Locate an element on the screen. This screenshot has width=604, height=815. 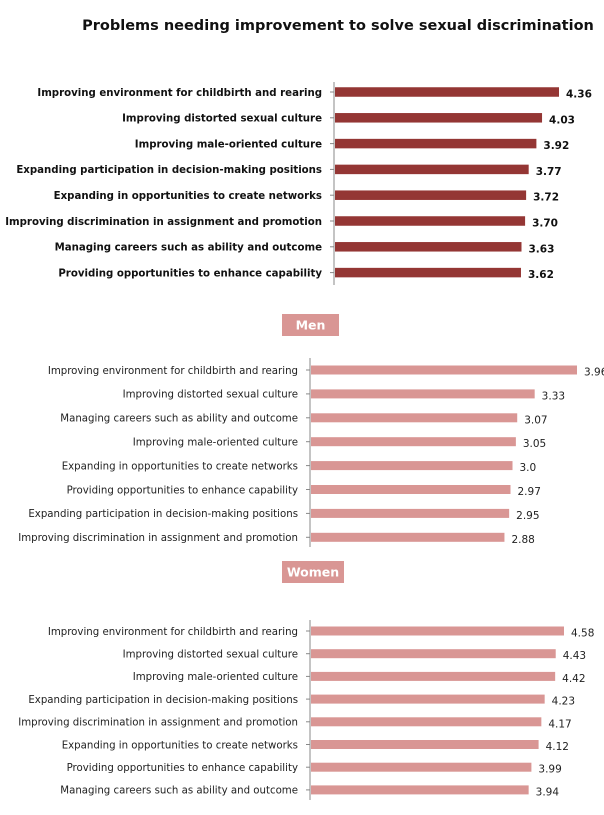
value-label: 4.36 is located at coordinates (579, 95).